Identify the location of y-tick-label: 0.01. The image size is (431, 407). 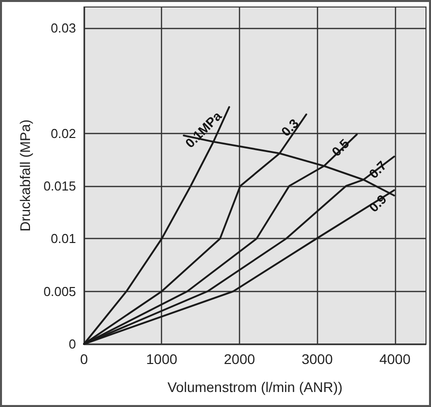
(63, 238).